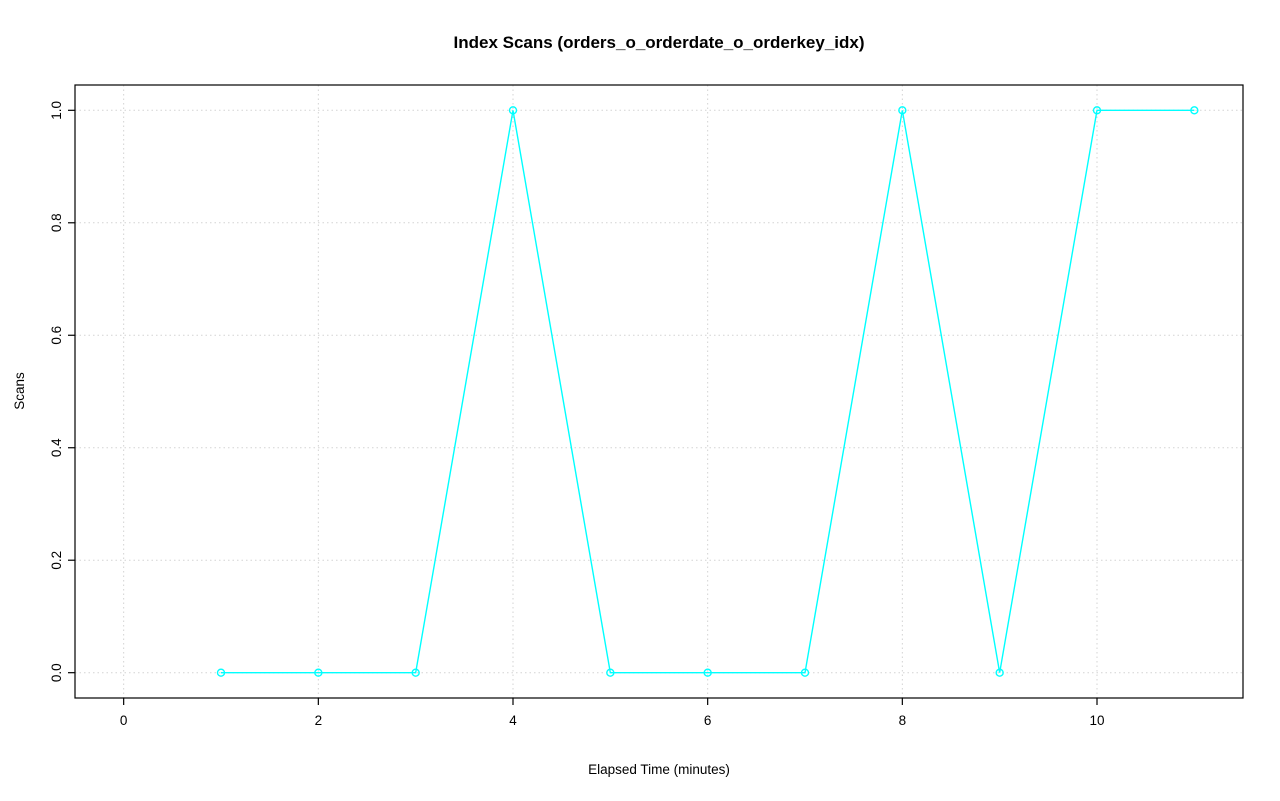  What do you see at coordinates (319, 720) in the screenshot?
I see `x-tick-label: 2` at bounding box center [319, 720].